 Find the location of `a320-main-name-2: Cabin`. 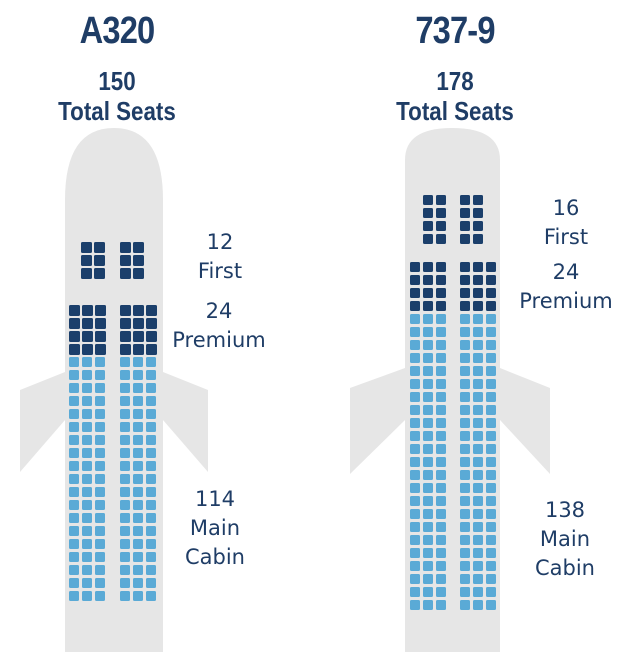

a320-main-name-2: Cabin is located at coordinates (214, 557).